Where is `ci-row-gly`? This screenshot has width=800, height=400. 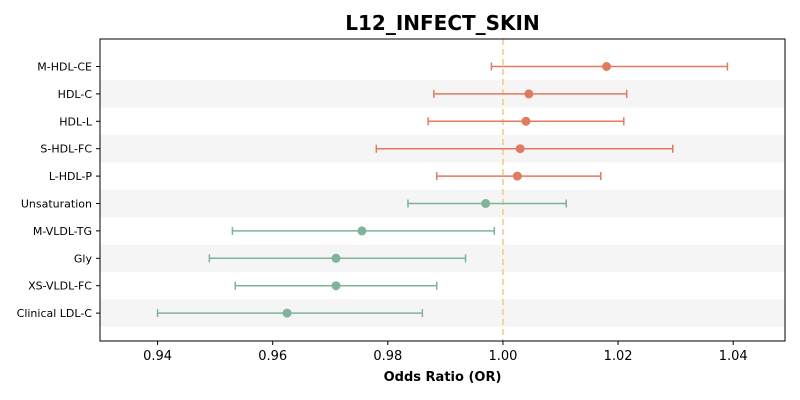 ci-row-gly is located at coordinates (337, 258).